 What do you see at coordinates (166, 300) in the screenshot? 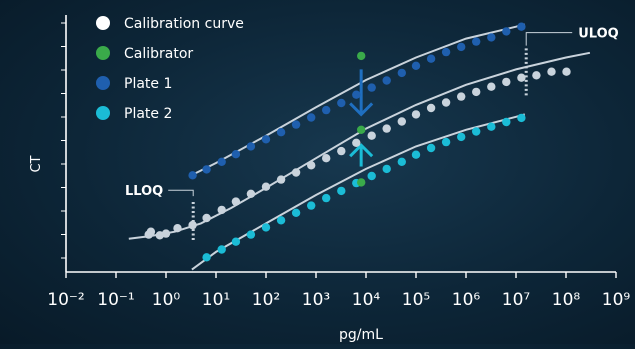
I see `x-tick-label: 10⁰` at bounding box center [166, 300].